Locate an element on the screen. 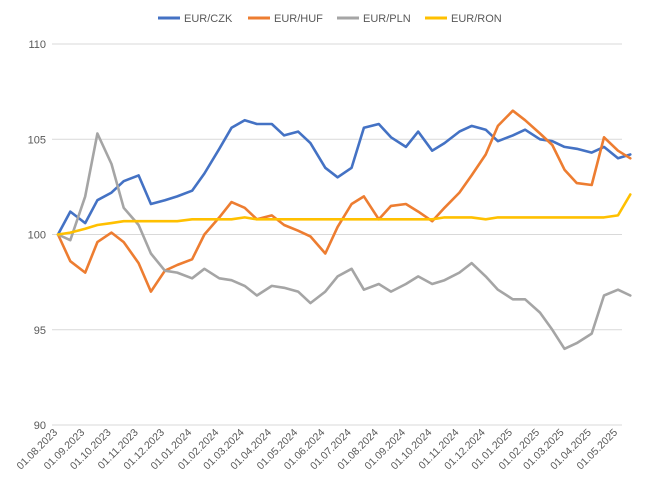 The image size is (650, 504). legend-label: EUR/PLN is located at coordinates (387, 19).